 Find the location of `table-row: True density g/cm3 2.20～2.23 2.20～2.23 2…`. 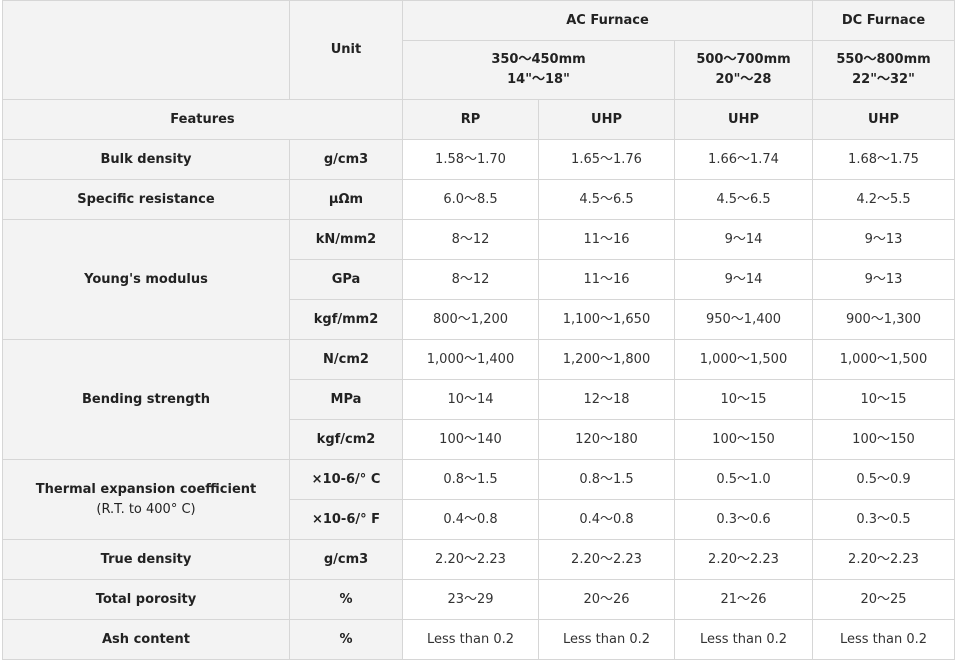

table-row: True density g/cm3 2.20～2.23 2.20～2.23 2… is located at coordinates (478, 559).